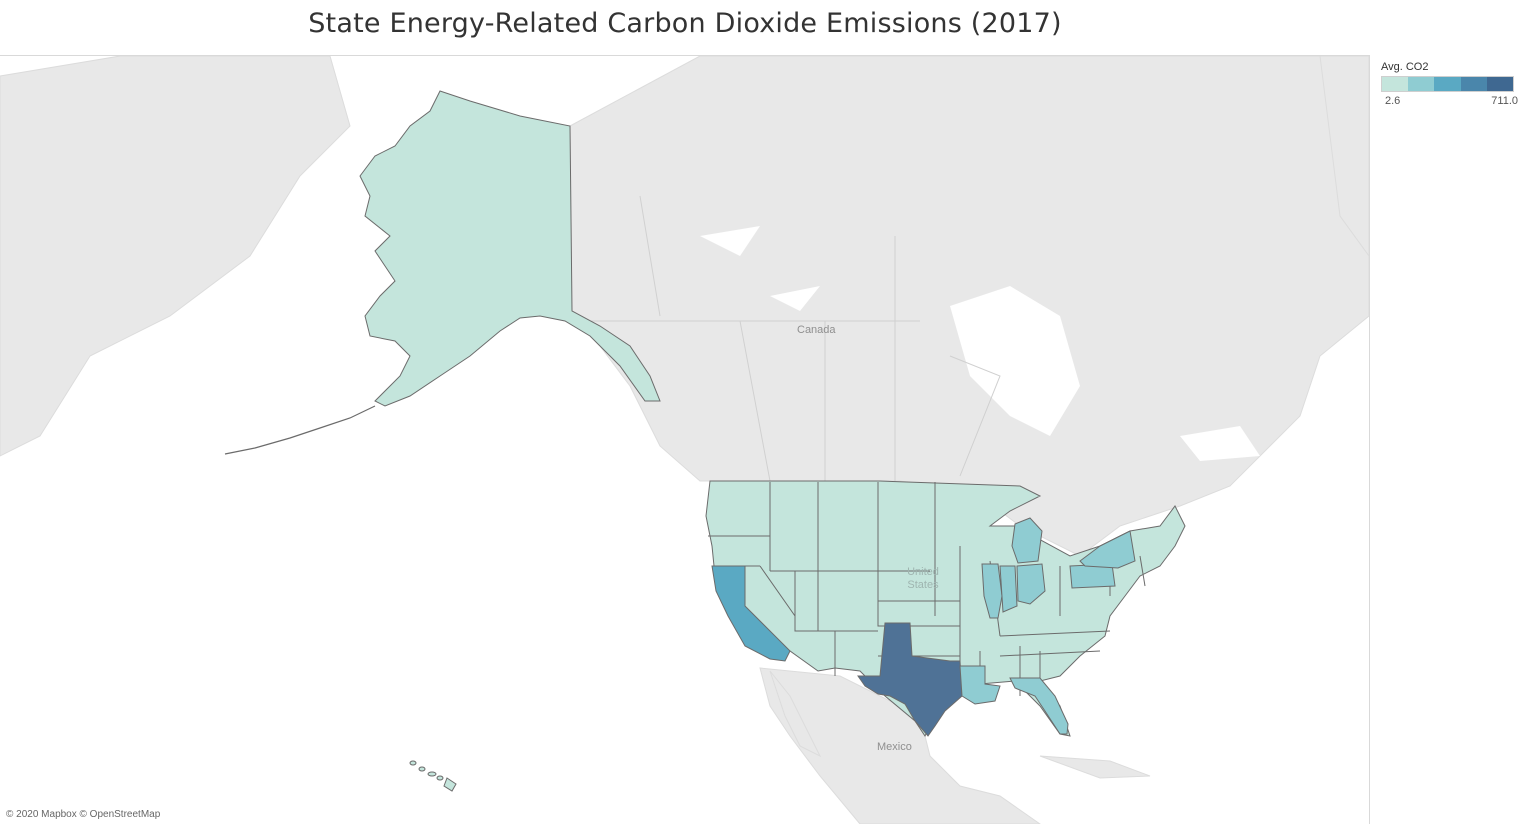 This screenshot has width=1521, height=824. Describe the element at coordinates (1393, 101) in the screenshot. I see `legend-min-label: 2.6` at that location.